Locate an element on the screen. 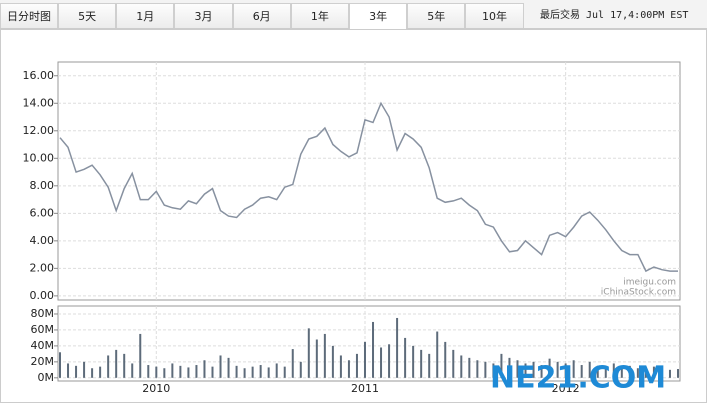 Image resolution: width=707 pixels, height=403 pixels. period-tab: 1月 is located at coordinates (145, 15).